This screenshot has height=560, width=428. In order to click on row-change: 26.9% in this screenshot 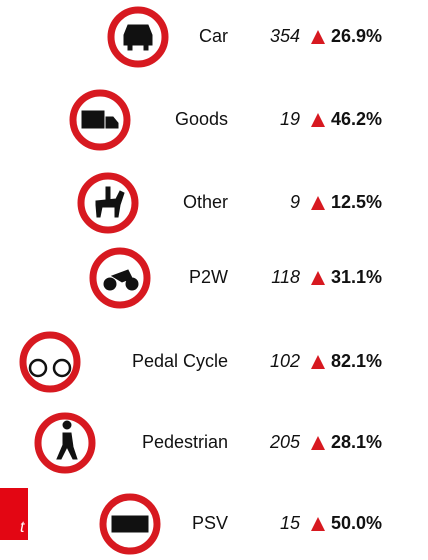, I will do `click(356, 36)`.